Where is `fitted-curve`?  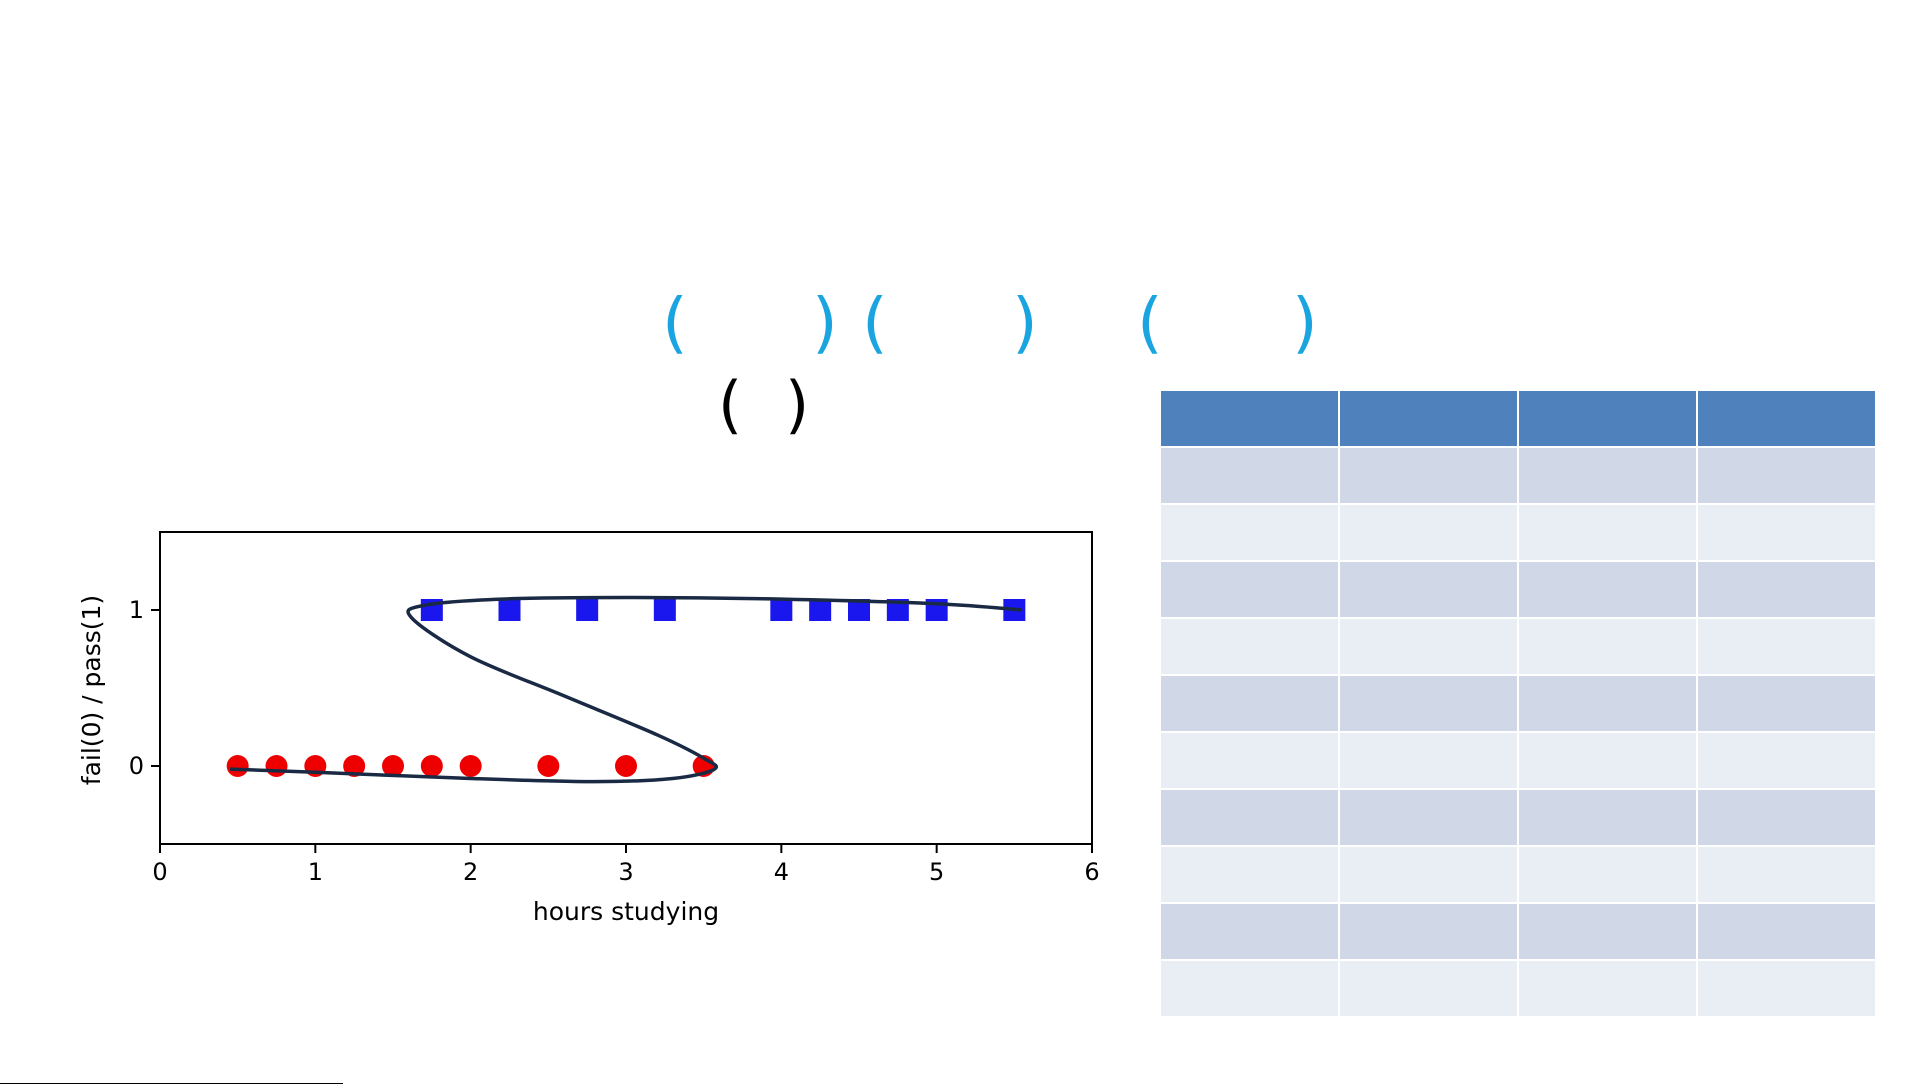 fitted-curve is located at coordinates (626, 689).